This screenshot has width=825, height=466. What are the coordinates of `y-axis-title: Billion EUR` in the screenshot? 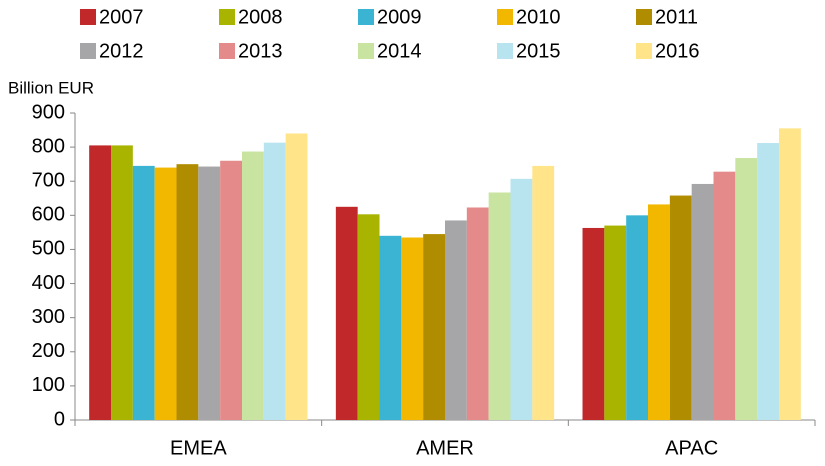 It's located at (51, 87).